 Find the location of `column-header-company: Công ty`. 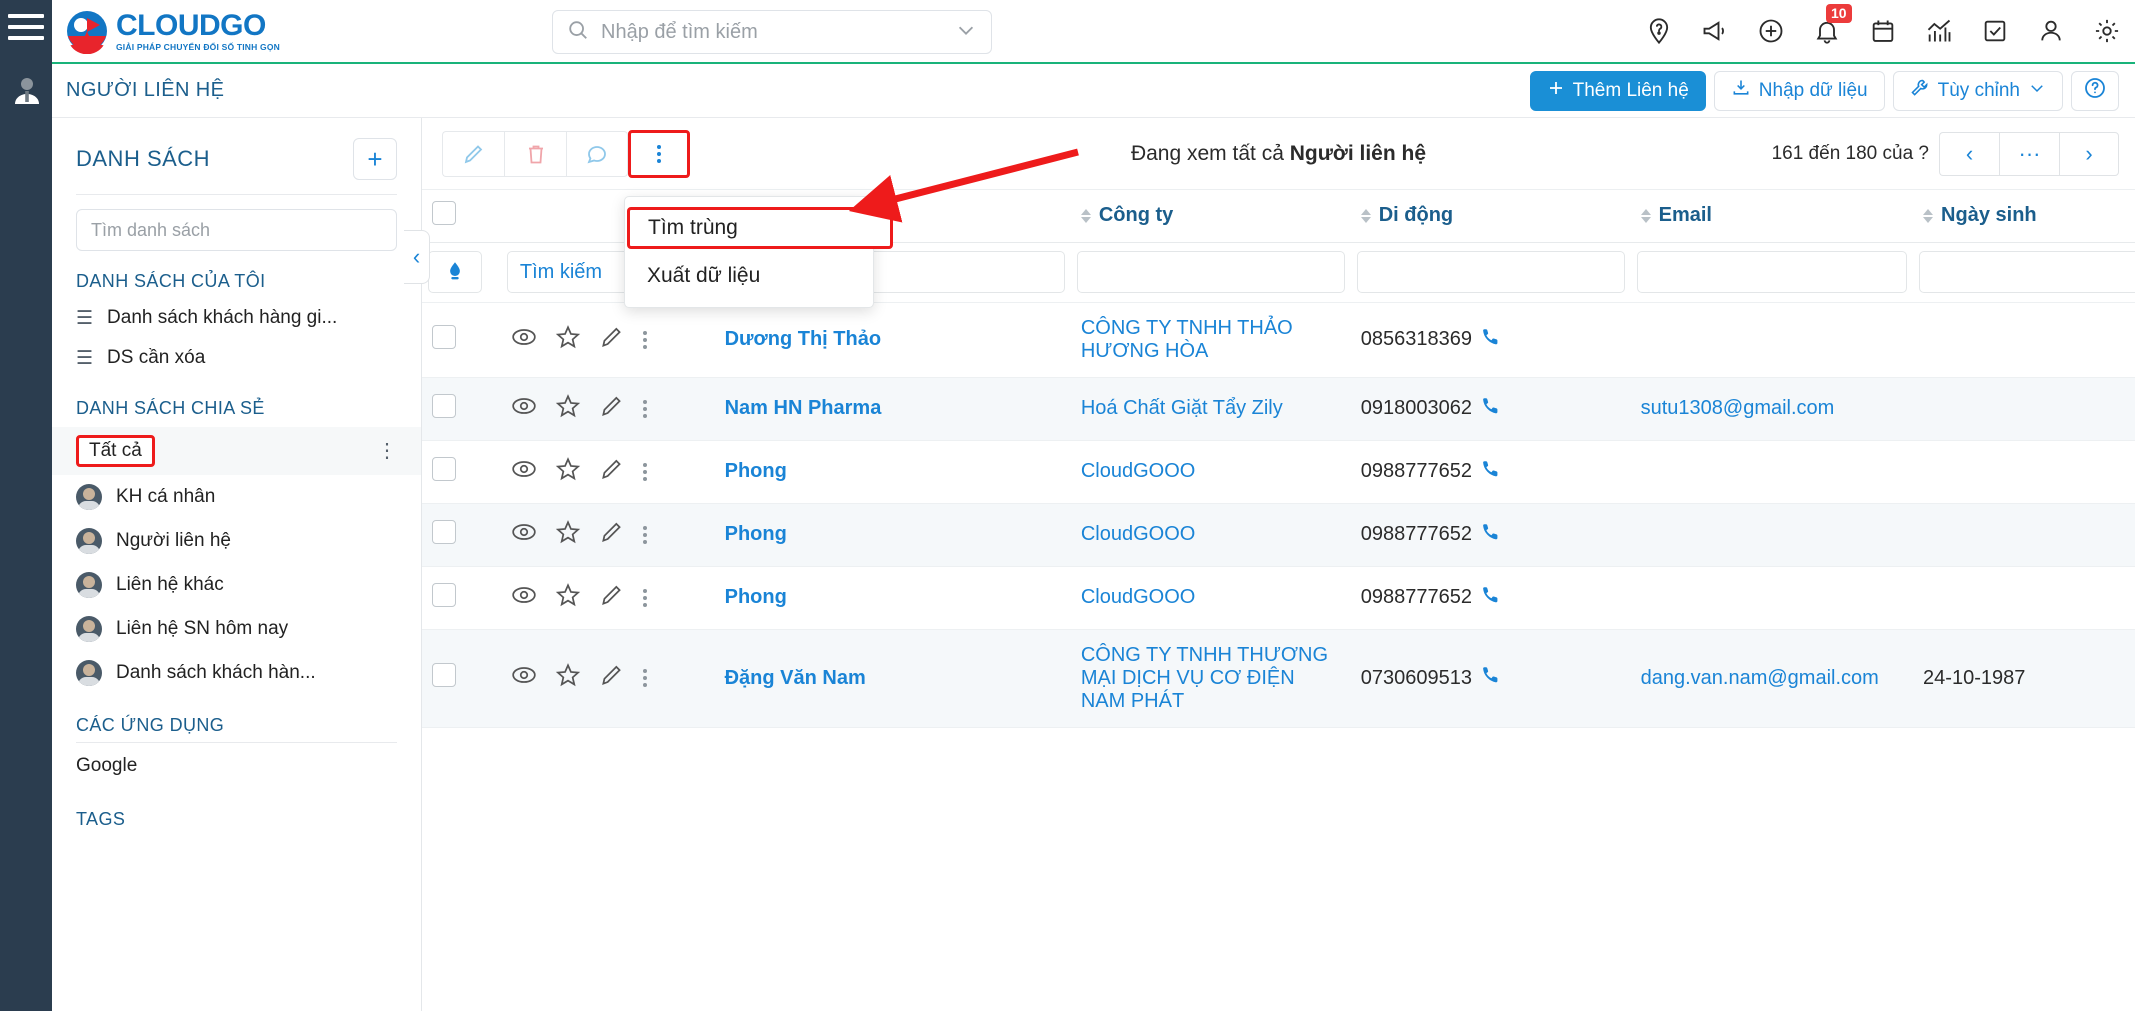

column-header-company: Công ty is located at coordinates (1210, 216).